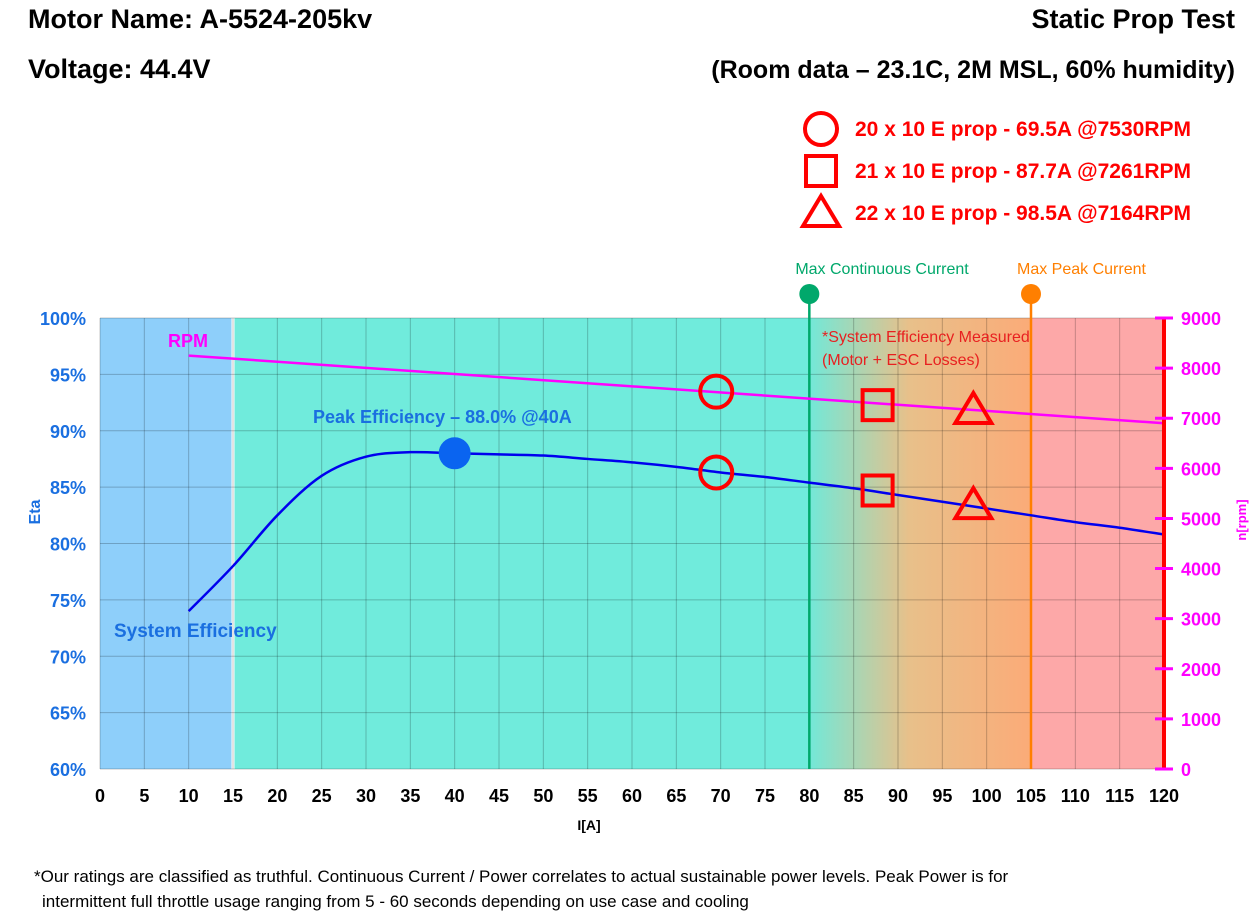 The image size is (1259, 917). I want to click on zone-over-peak, so click(1097, 543).